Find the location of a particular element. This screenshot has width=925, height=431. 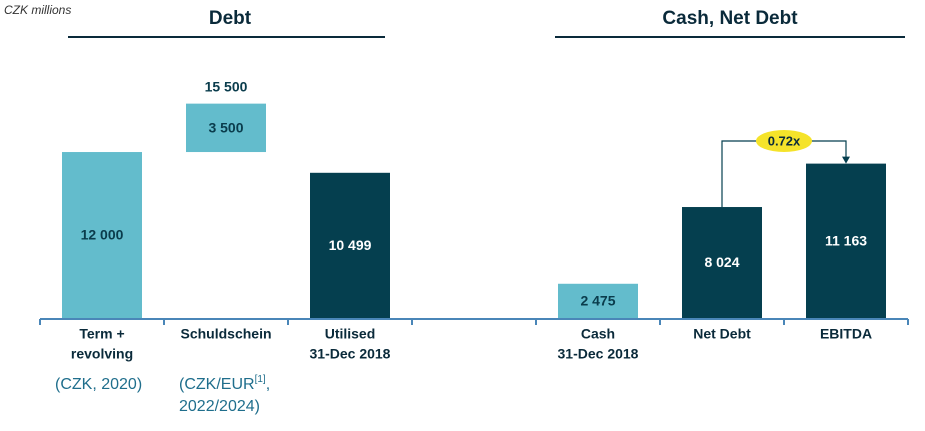

note-text: (CZK/EUR is located at coordinates (217, 384).